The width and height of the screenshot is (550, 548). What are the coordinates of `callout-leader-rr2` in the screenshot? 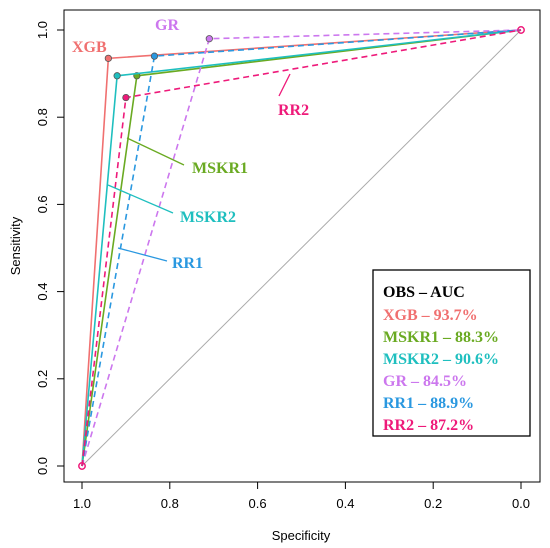 It's located at (284, 85).